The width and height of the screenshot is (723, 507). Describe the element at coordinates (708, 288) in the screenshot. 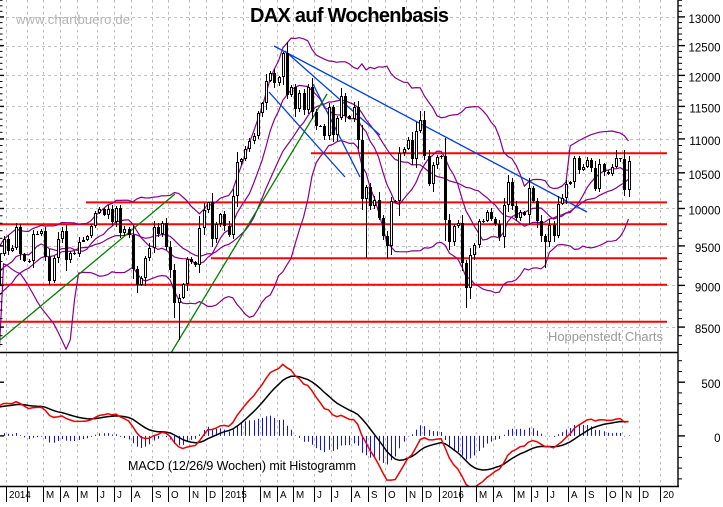

I see `svg-text: 9000` at that location.